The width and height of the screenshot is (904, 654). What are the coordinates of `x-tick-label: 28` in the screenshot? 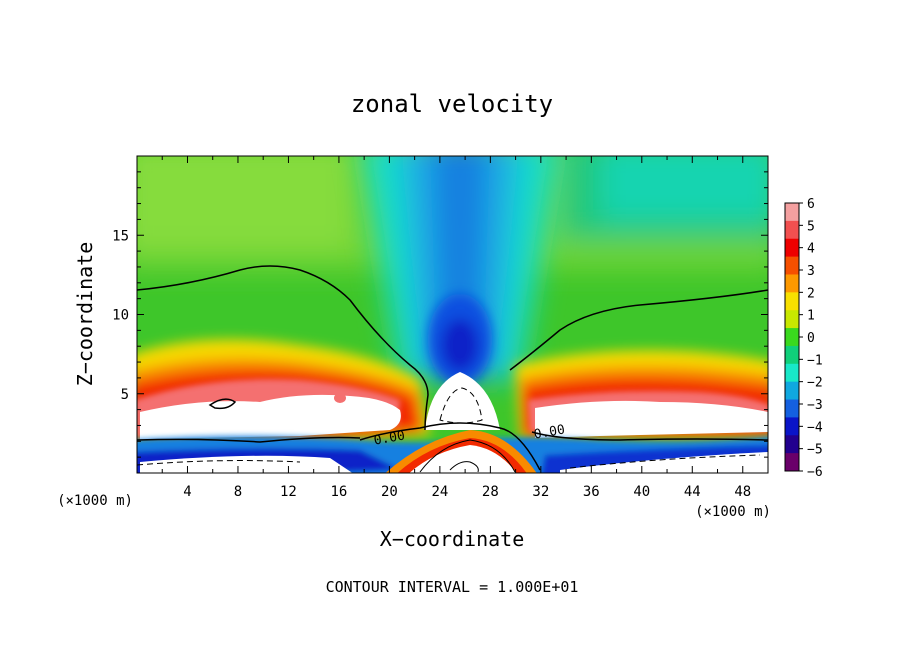 It's located at (490, 492).